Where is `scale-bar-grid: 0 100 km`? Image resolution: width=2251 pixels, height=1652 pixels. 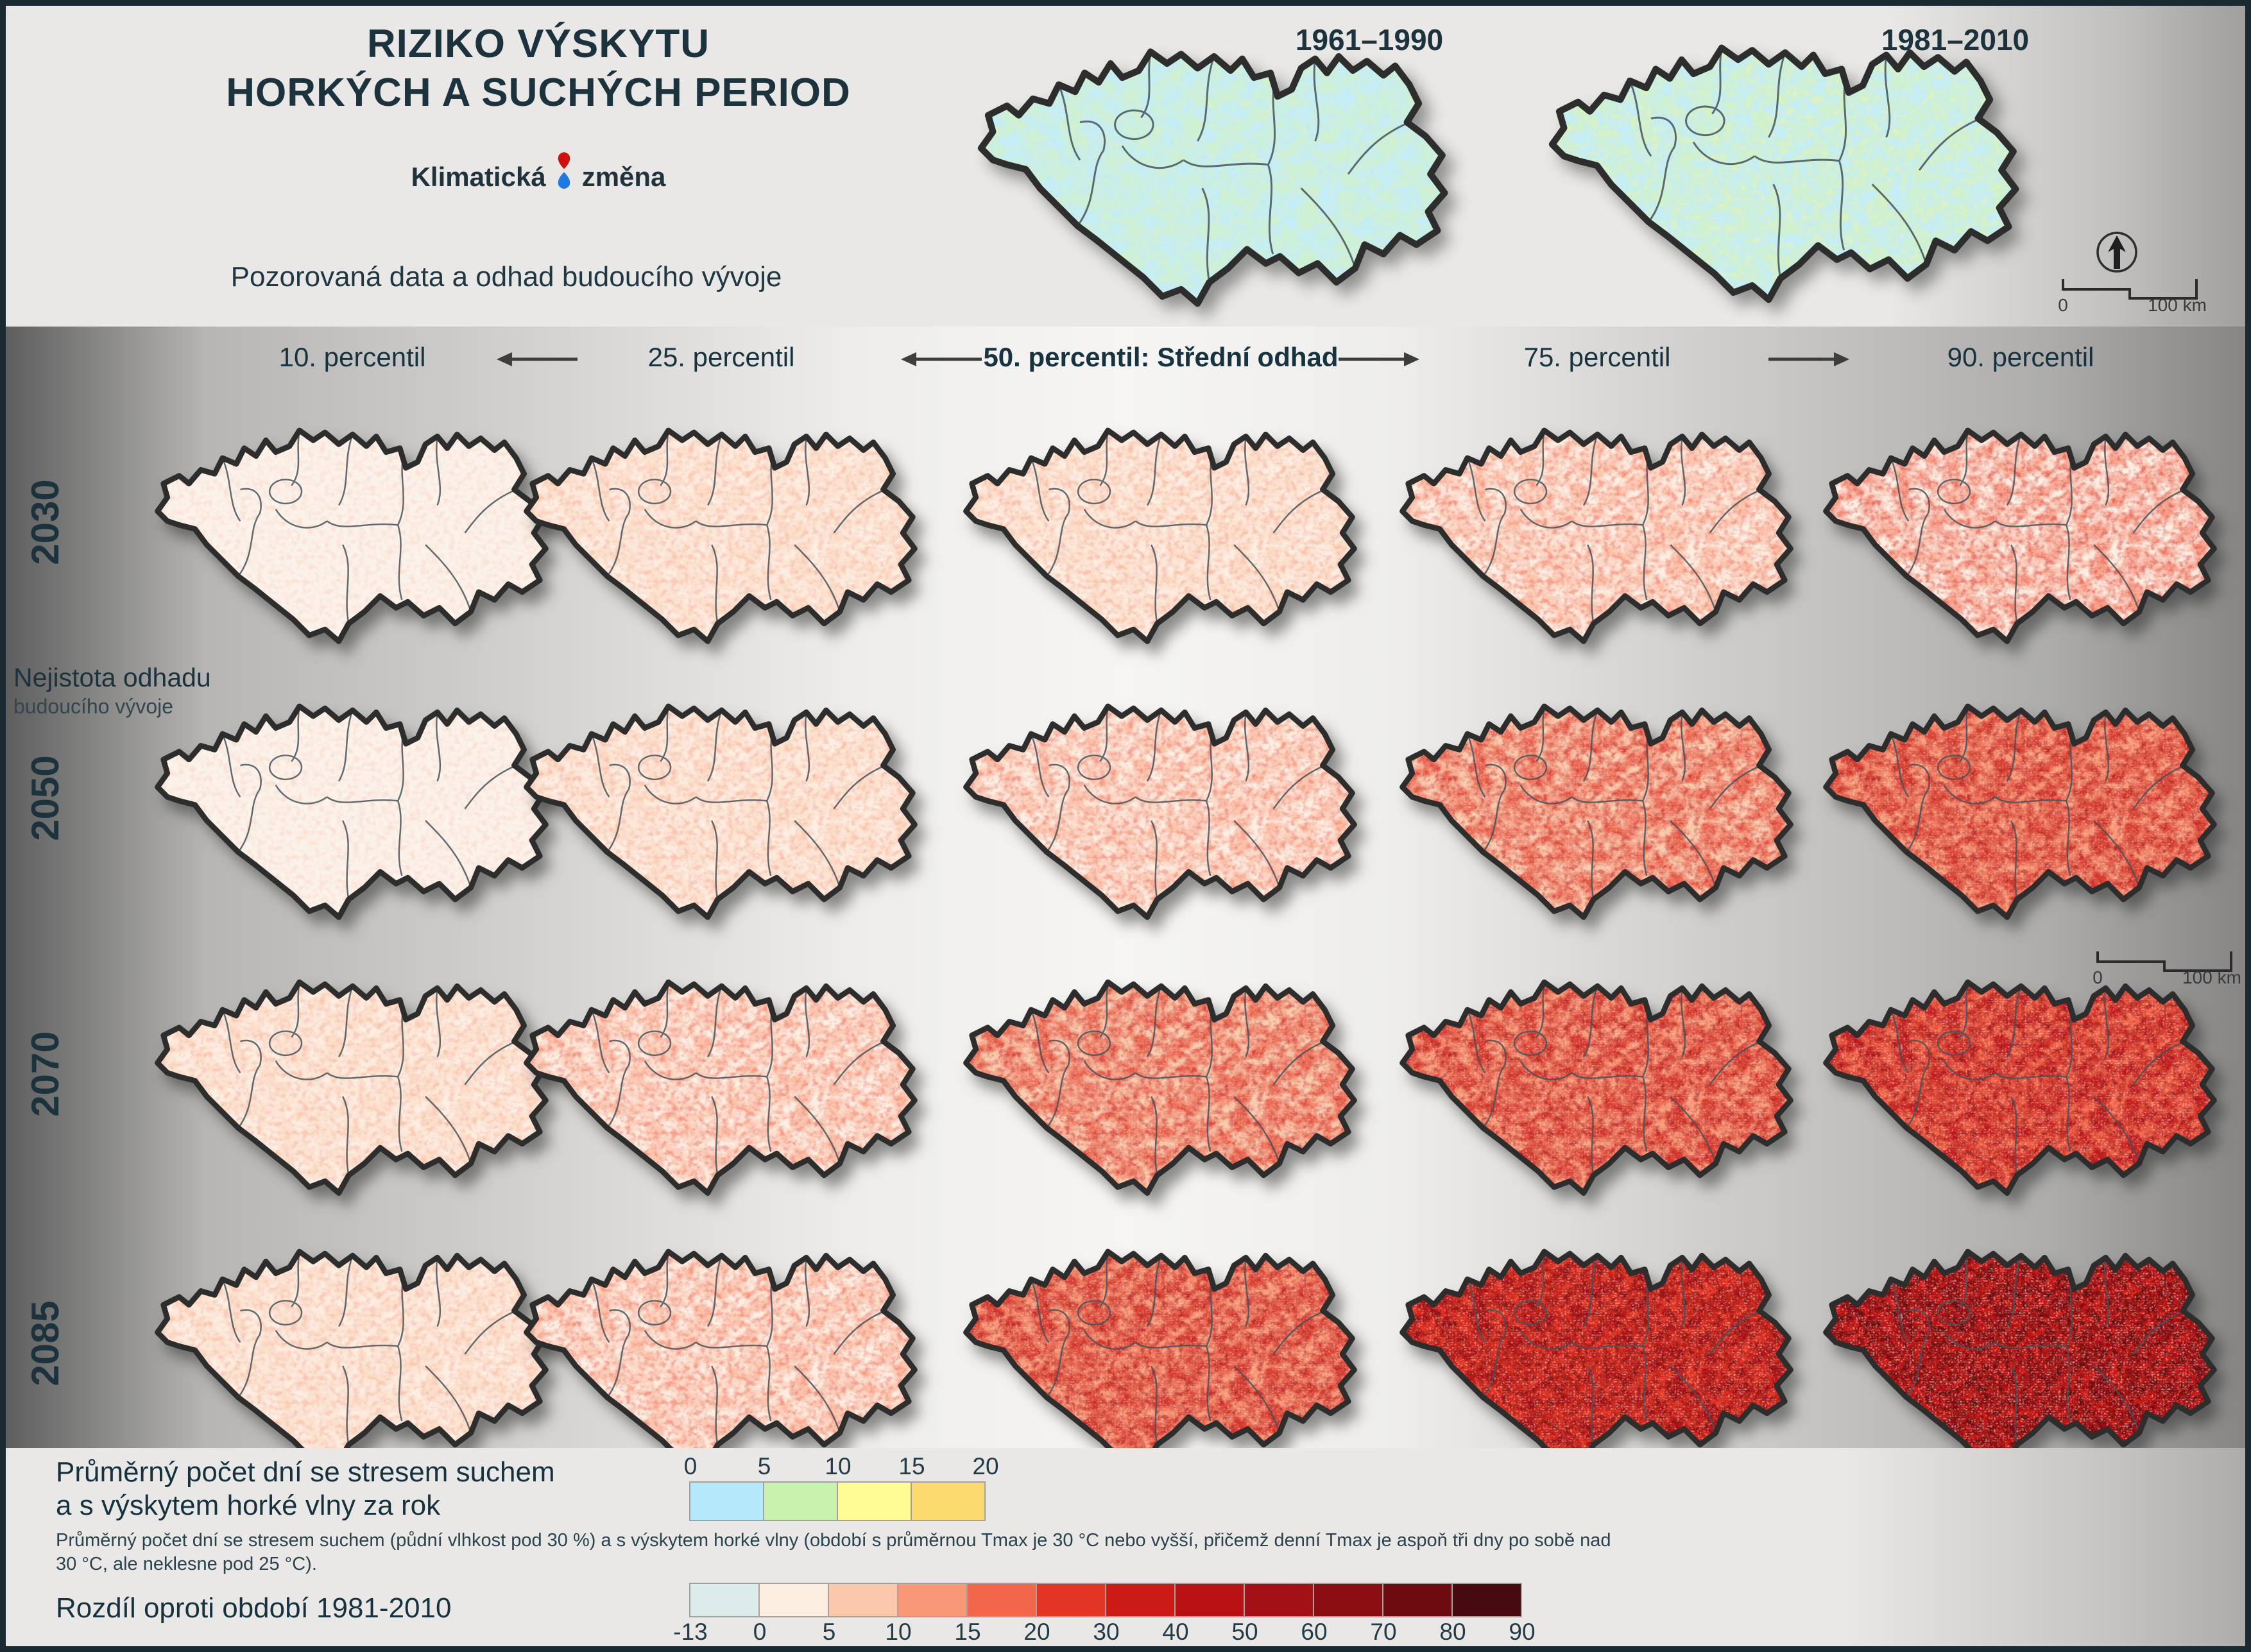 scale-bar-grid: 0 100 km is located at coordinates (2167, 968).